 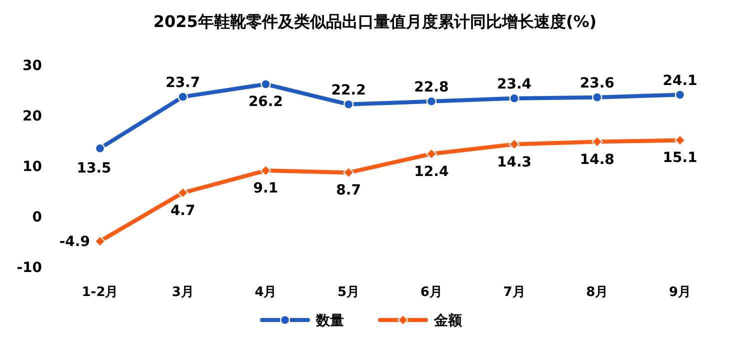 What do you see at coordinates (183, 82) in the screenshot?
I see `data-label: 23.7` at bounding box center [183, 82].